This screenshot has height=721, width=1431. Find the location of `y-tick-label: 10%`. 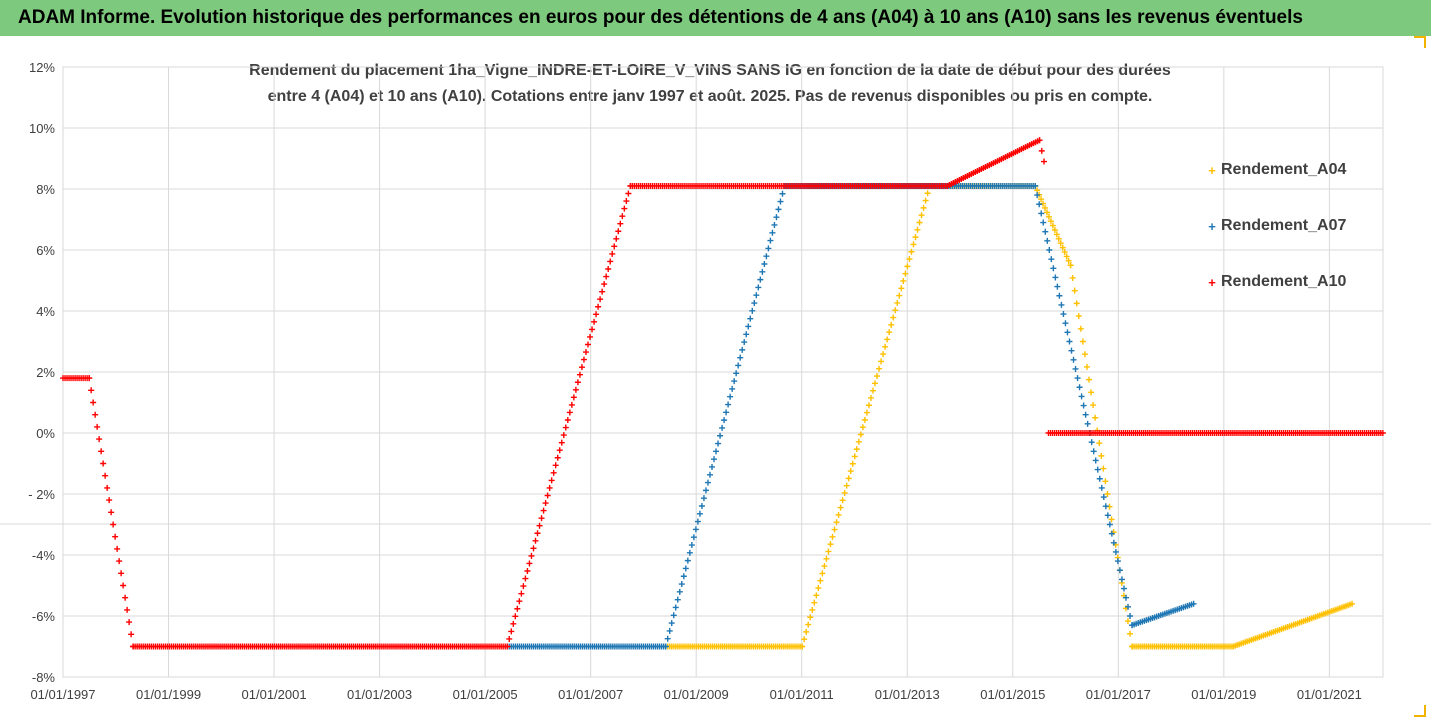

y-tick-label: 10% is located at coordinates (42, 128).